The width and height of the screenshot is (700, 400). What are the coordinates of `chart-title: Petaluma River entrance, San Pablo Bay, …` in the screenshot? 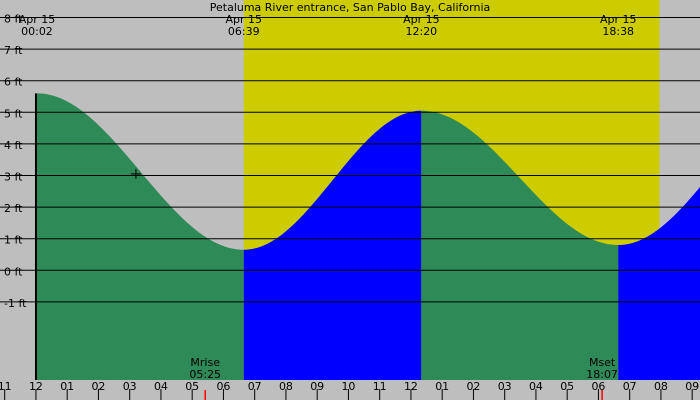 It's located at (350, 7).